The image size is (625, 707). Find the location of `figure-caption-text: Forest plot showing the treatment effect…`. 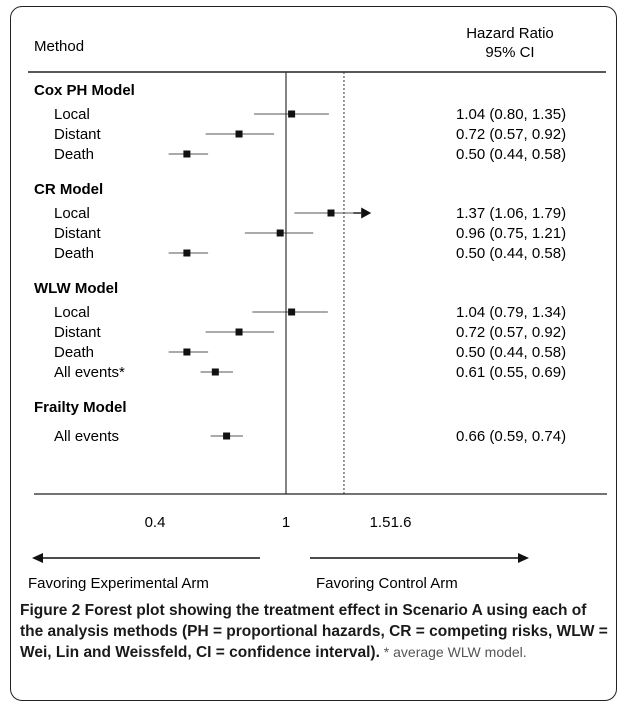

figure-caption-text: Forest plot showing the treatment effect… is located at coordinates (314, 631).